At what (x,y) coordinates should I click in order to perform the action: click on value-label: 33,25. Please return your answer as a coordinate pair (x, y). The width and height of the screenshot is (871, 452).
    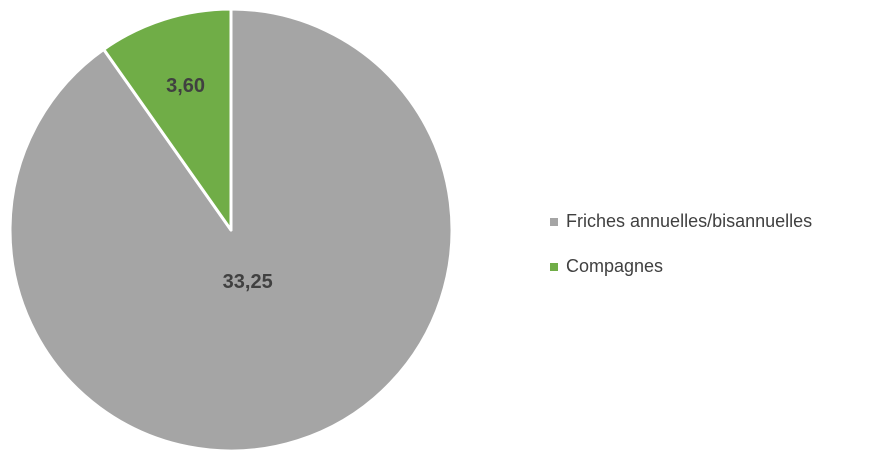
    Looking at the image, I should click on (248, 282).